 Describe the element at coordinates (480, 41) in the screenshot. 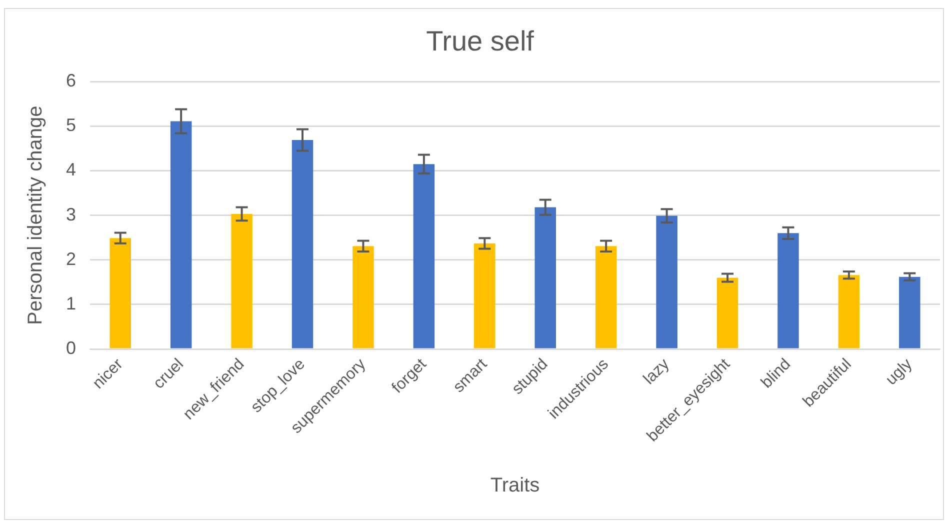

I see `chart-title: True self` at that location.